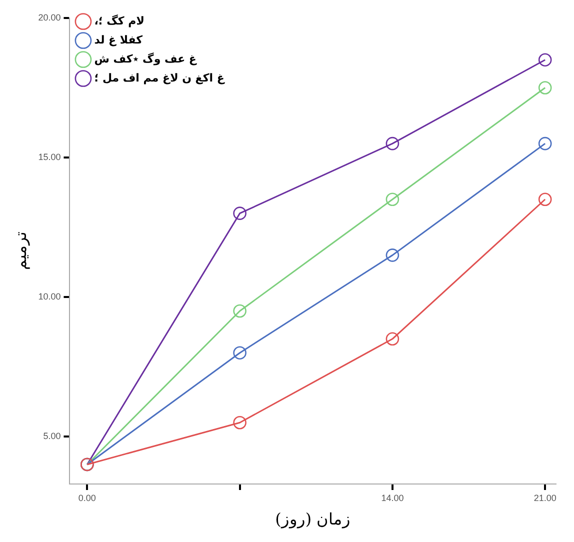 This screenshot has height=542, width=574. Describe the element at coordinates (145, 59) in the screenshot. I see `legend-label: غ عف وگ ٭کف ش` at that location.